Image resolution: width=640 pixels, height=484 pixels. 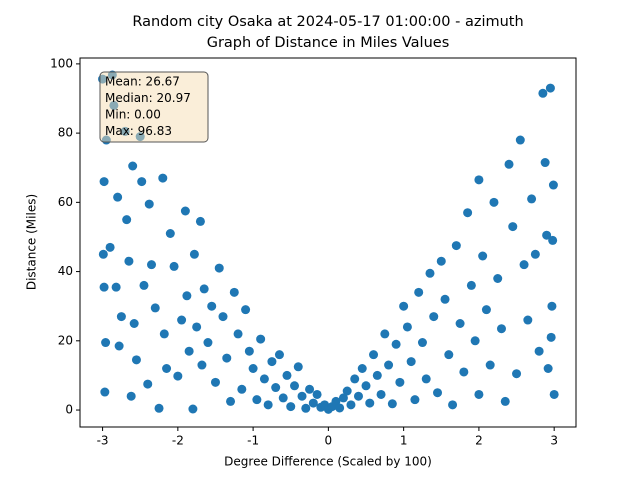 I want to click on y-tick-label: 80, so click(x=65, y=133).